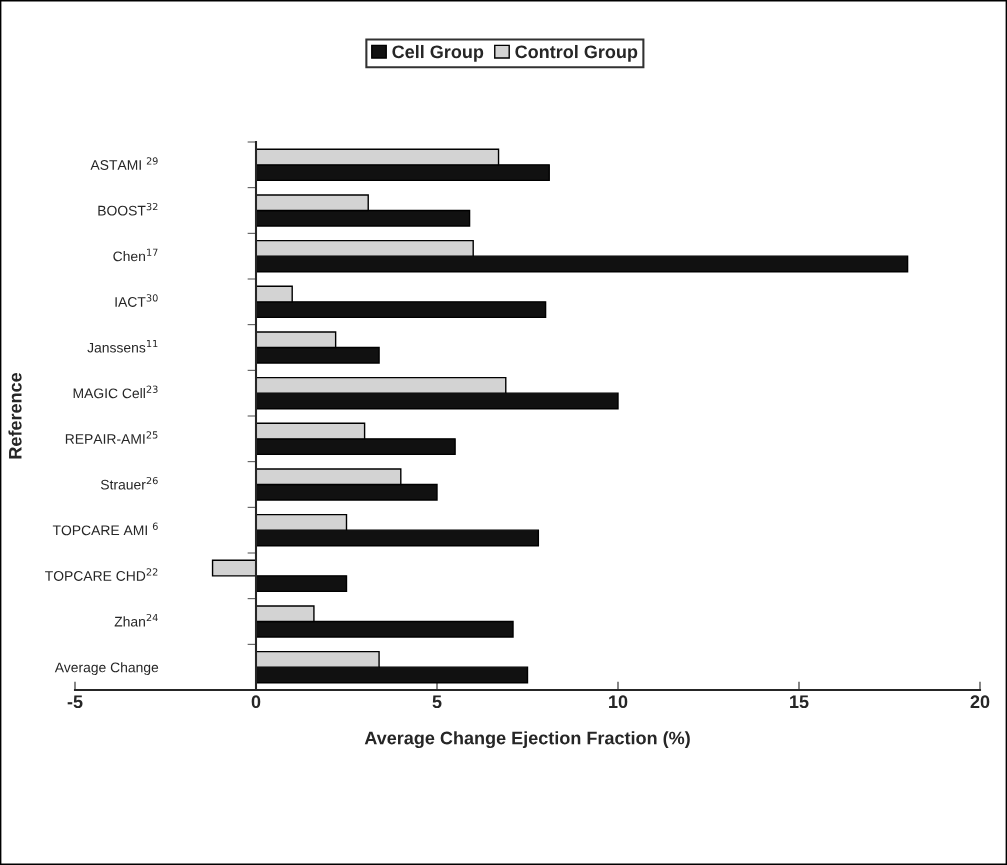  Describe the element at coordinates (438, 53) in the screenshot. I see `legend-label: Cell Group` at that location.